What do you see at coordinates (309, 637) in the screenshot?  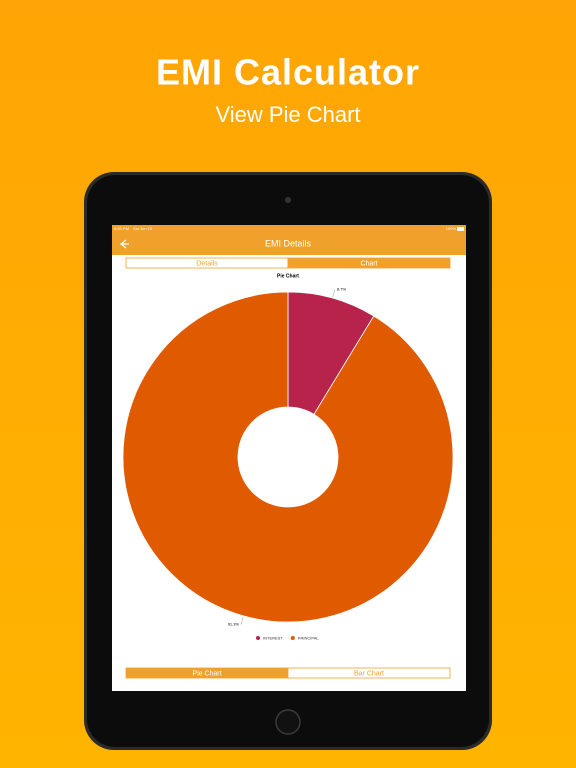 I see `legend-label: PRINCIPAL` at bounding box center [309, 637].